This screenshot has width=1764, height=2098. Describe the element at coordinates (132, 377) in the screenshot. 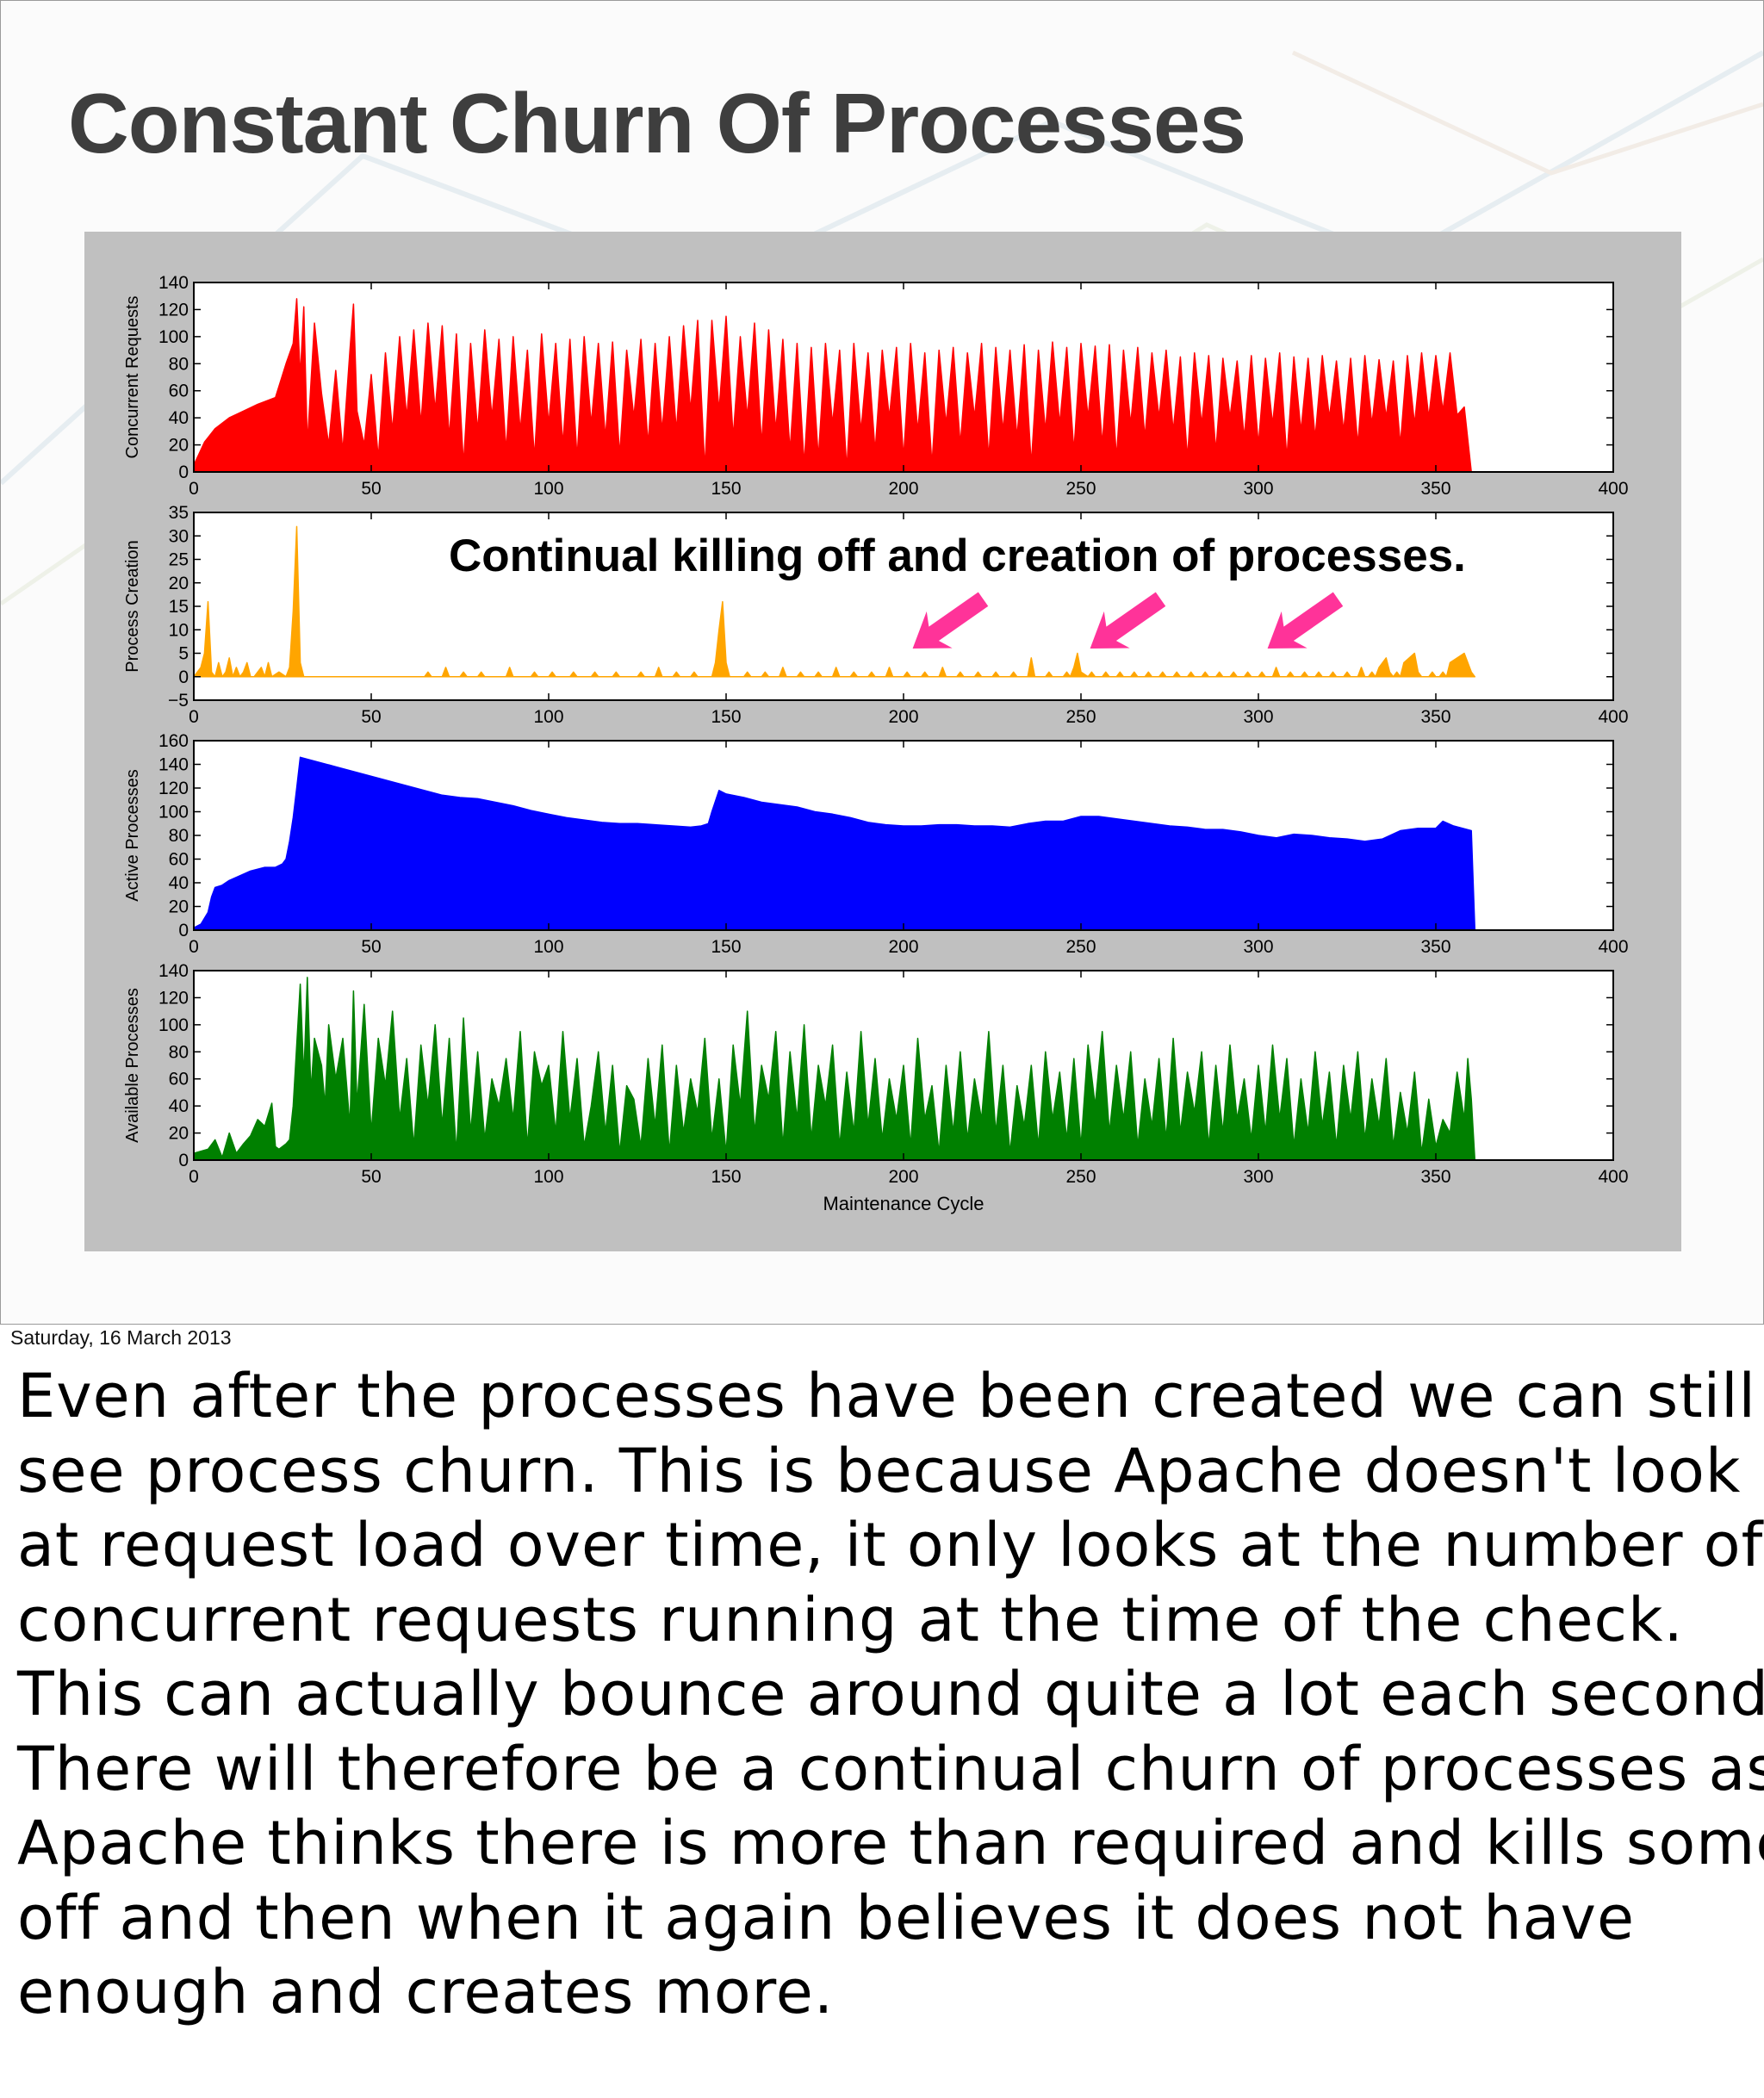

I see `y-axis-label: Concurrent Requests` at that location.